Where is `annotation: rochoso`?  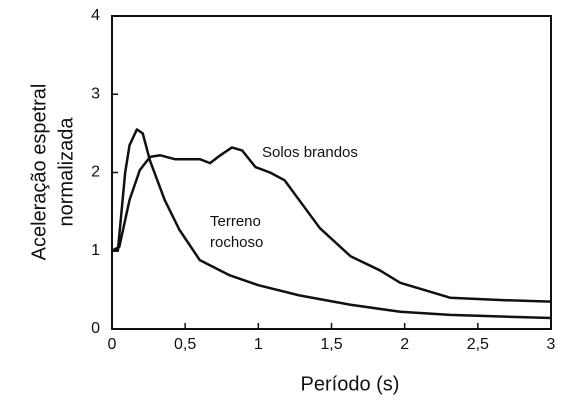
annotation: rochoso is located at coordinates (236, 242).